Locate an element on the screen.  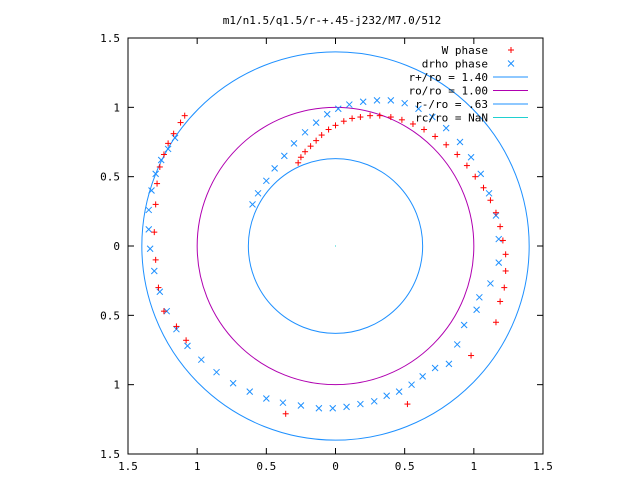
legend-label: ro/ro = 1.00 is located at coordinates (448, 91).